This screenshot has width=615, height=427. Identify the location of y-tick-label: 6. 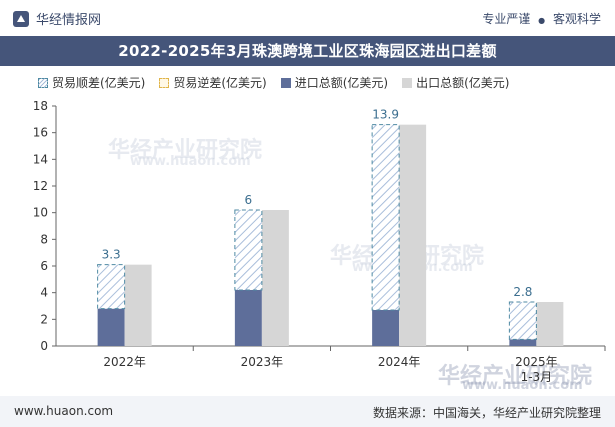
(44, 266).